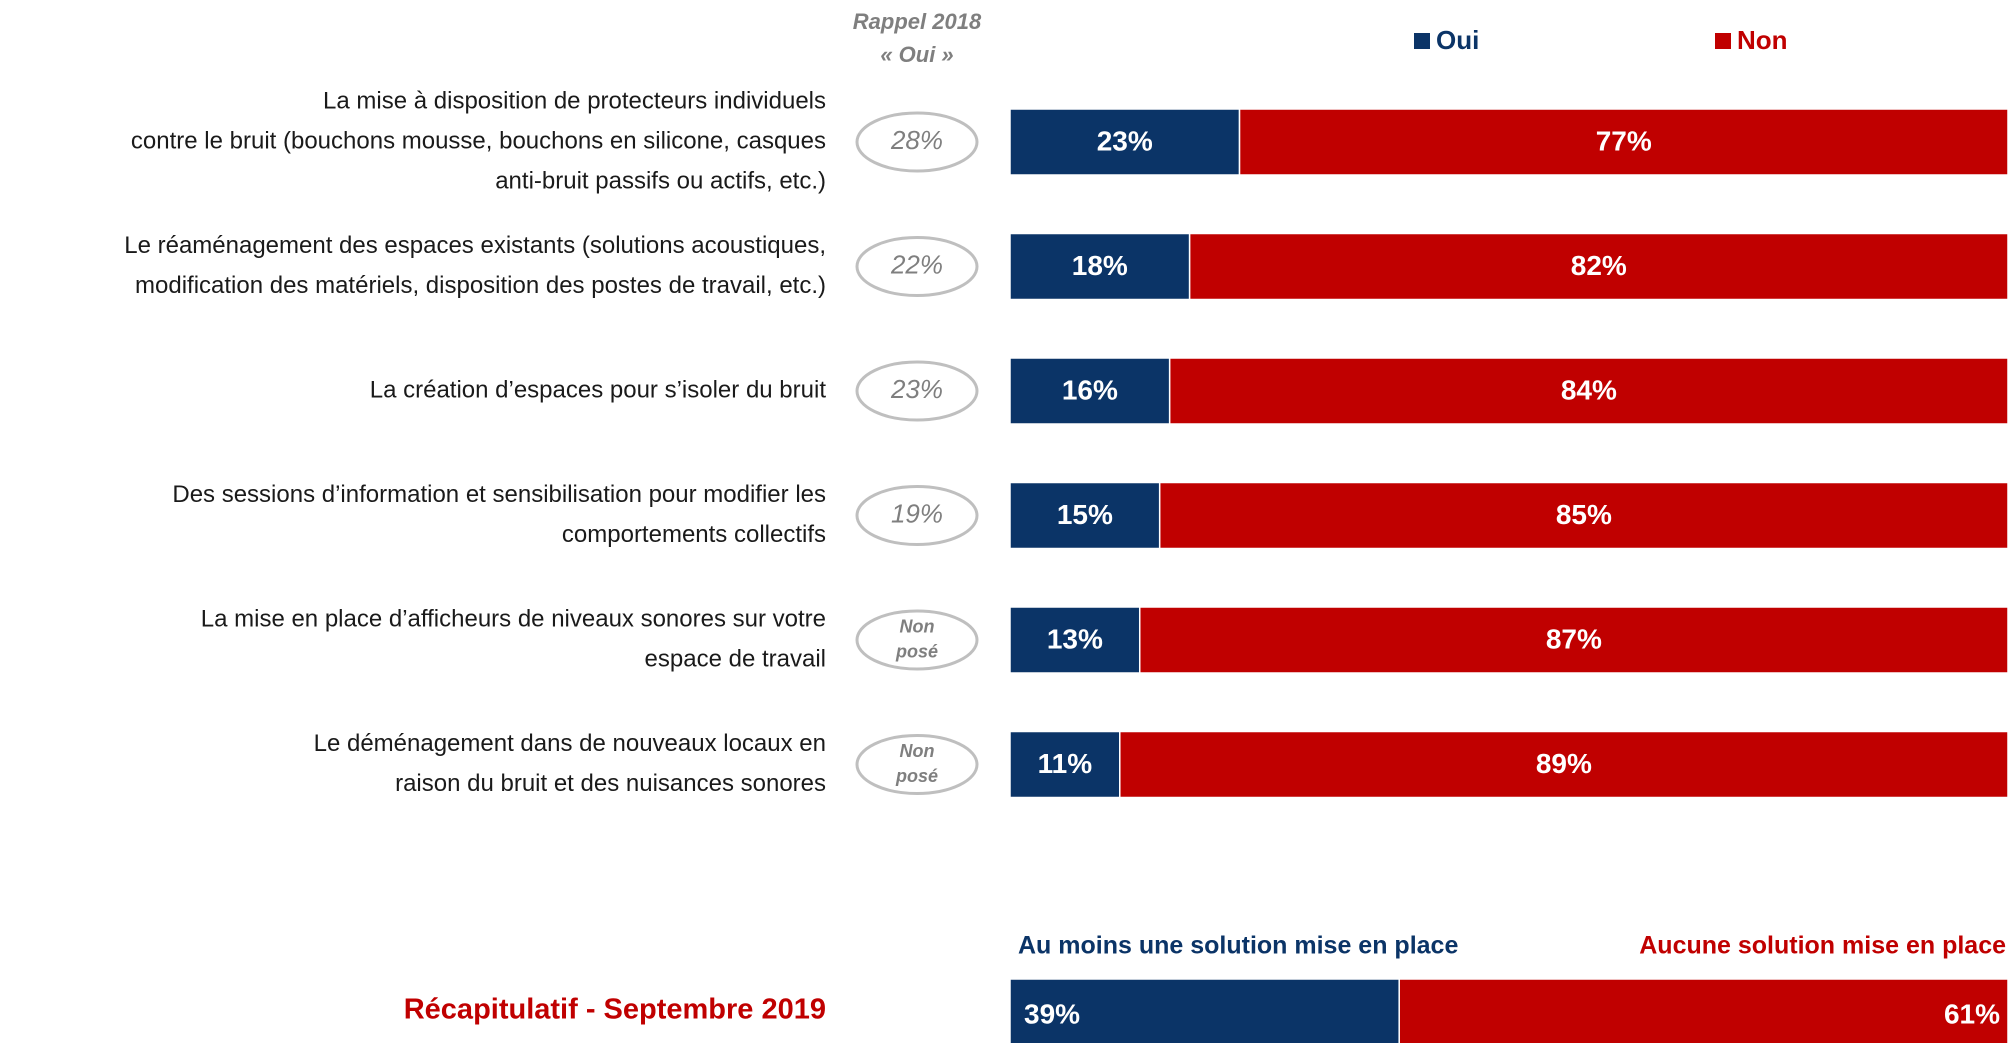 The image size is (2008, 1043). What do you see at coordinates (1238, 946) in the screenshot?
I see `legend-label: Au moins une solution mise en place` at bounding box center [1238, 946].